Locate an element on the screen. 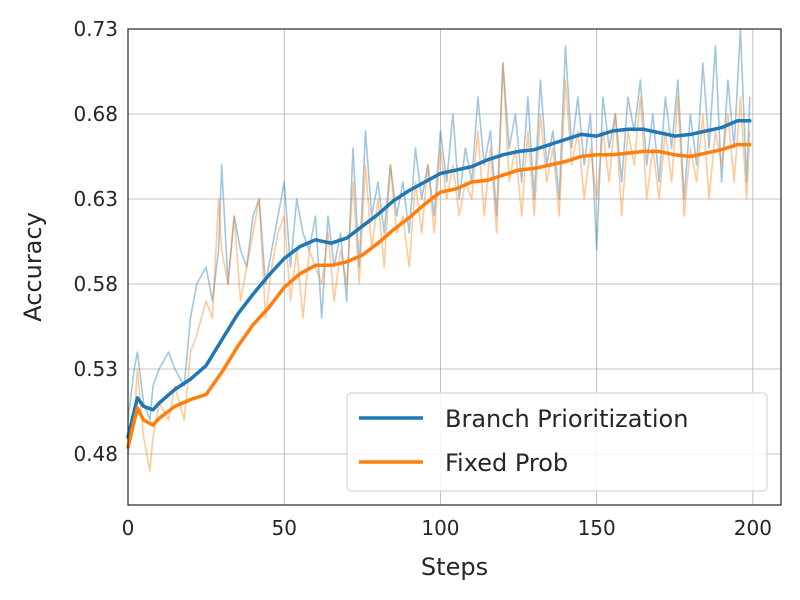 This screenshot has width=800, height=600. x-tick-label: 0 is located at coordinates (128, 528).